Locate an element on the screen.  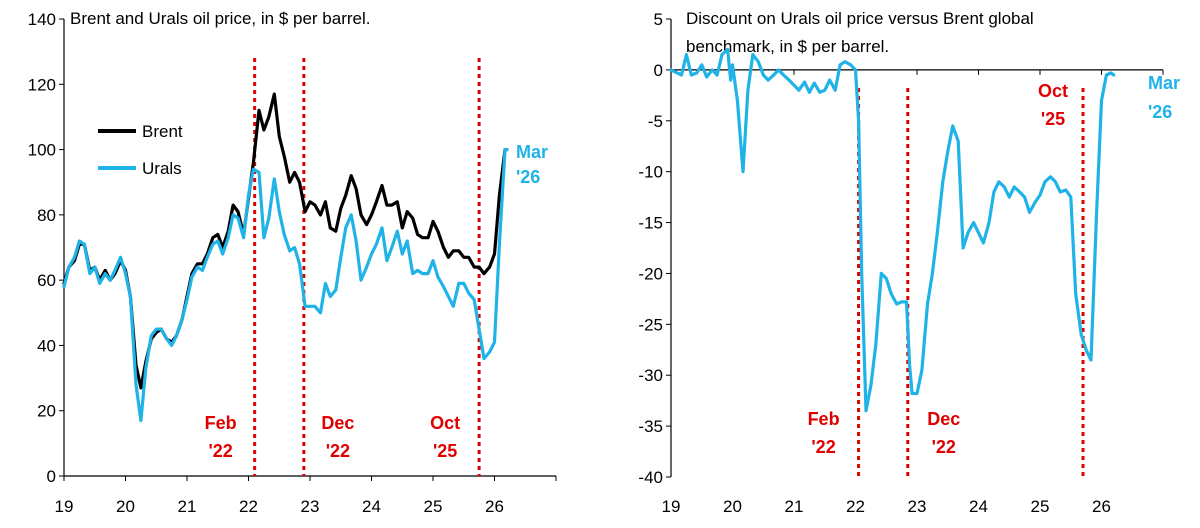
event-label-month: Feb is located at coordinates (221, 423).